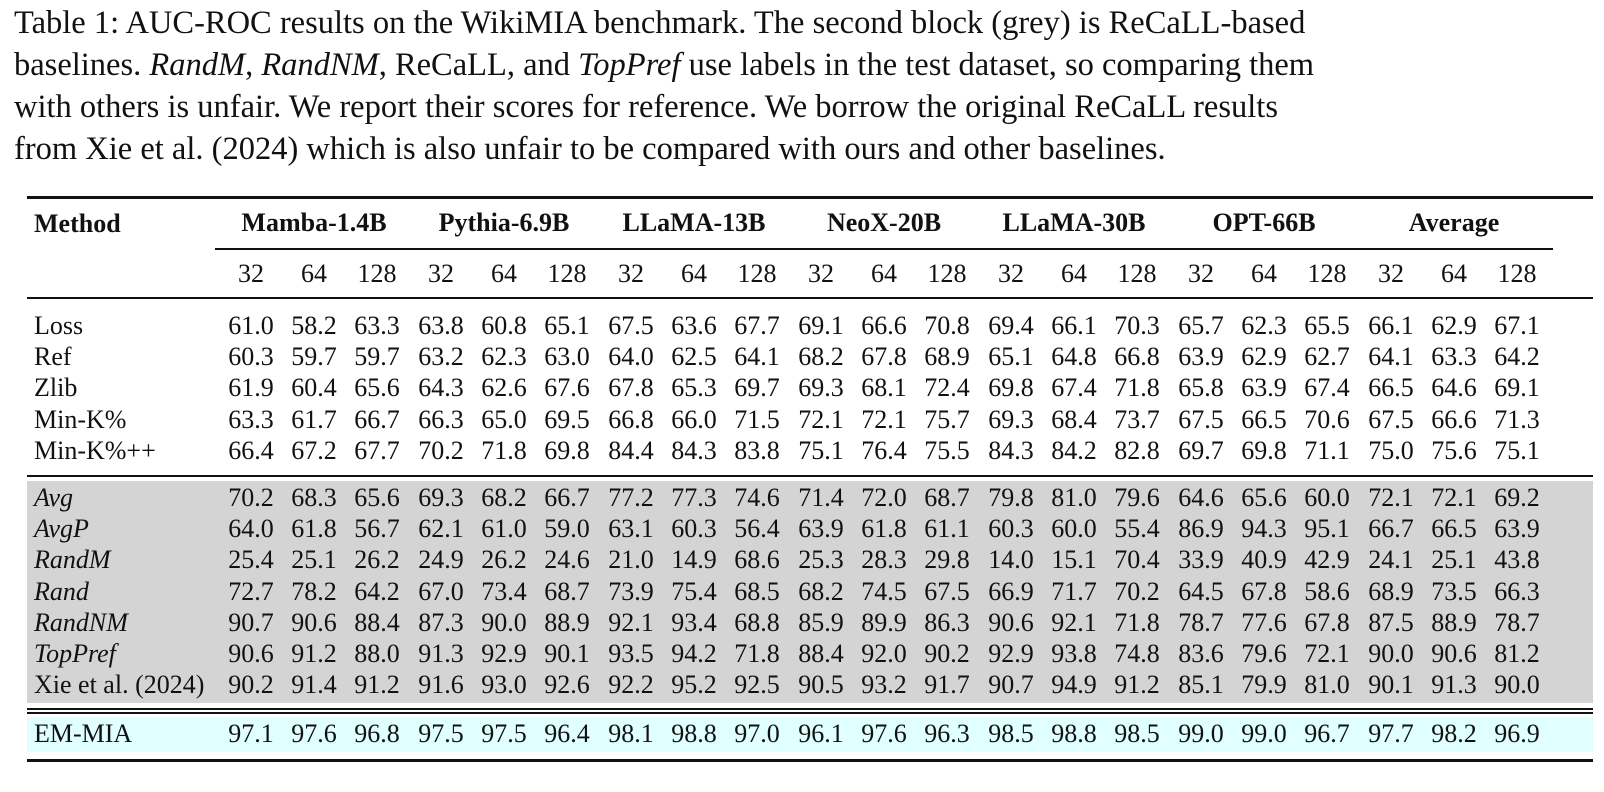 The image size is (1604, 792). What do you see at coordinates (1454, 419) in the screenshot?
I see `table-cell-value: 66.6` at bounding box center [1454, 419].